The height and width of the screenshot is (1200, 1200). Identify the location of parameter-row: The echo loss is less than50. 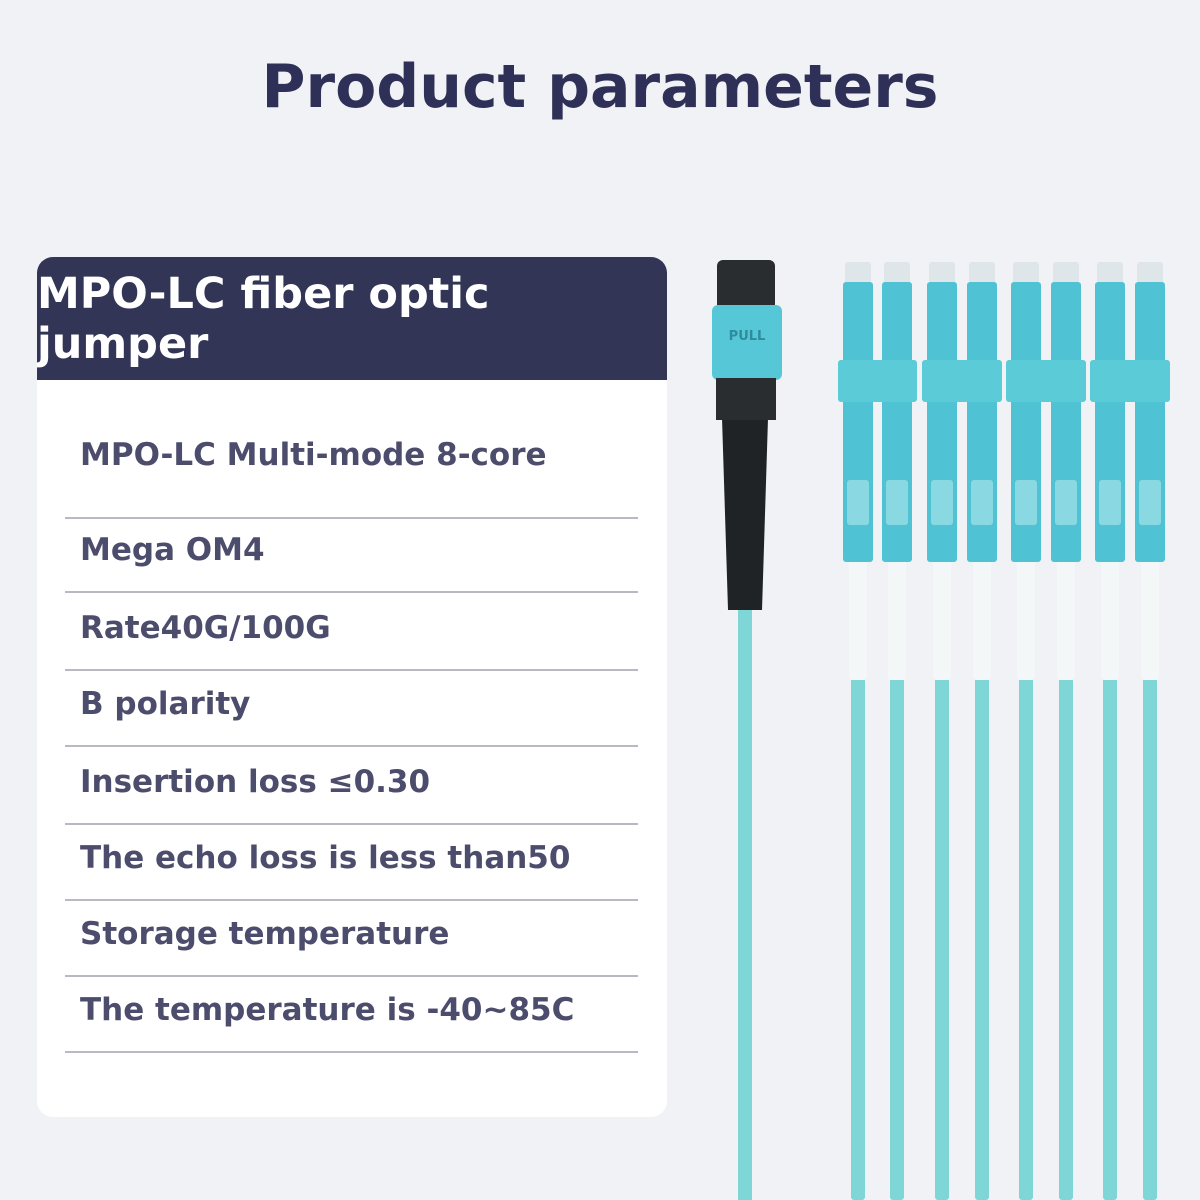
(351, 862).